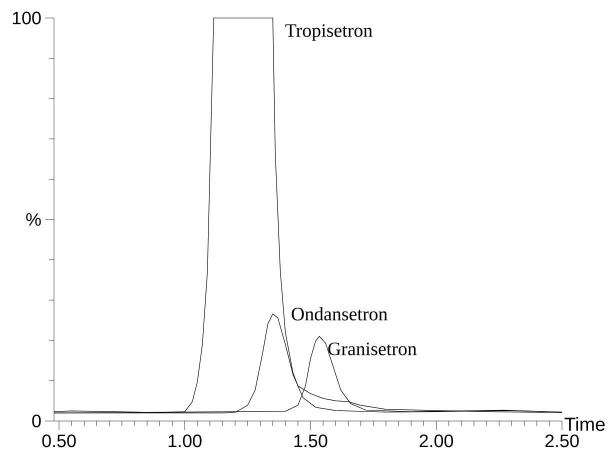 The width and height of the screenshot is (615, 455). Describe the element at coordinates (59, 441) in the screenshot. I see `x-tick-label: 0.50` at that location.